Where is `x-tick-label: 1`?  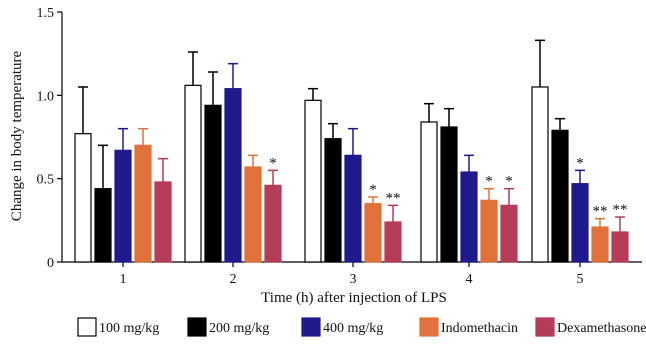
x-tick-label: 1 is located at coordinates (123, 279).